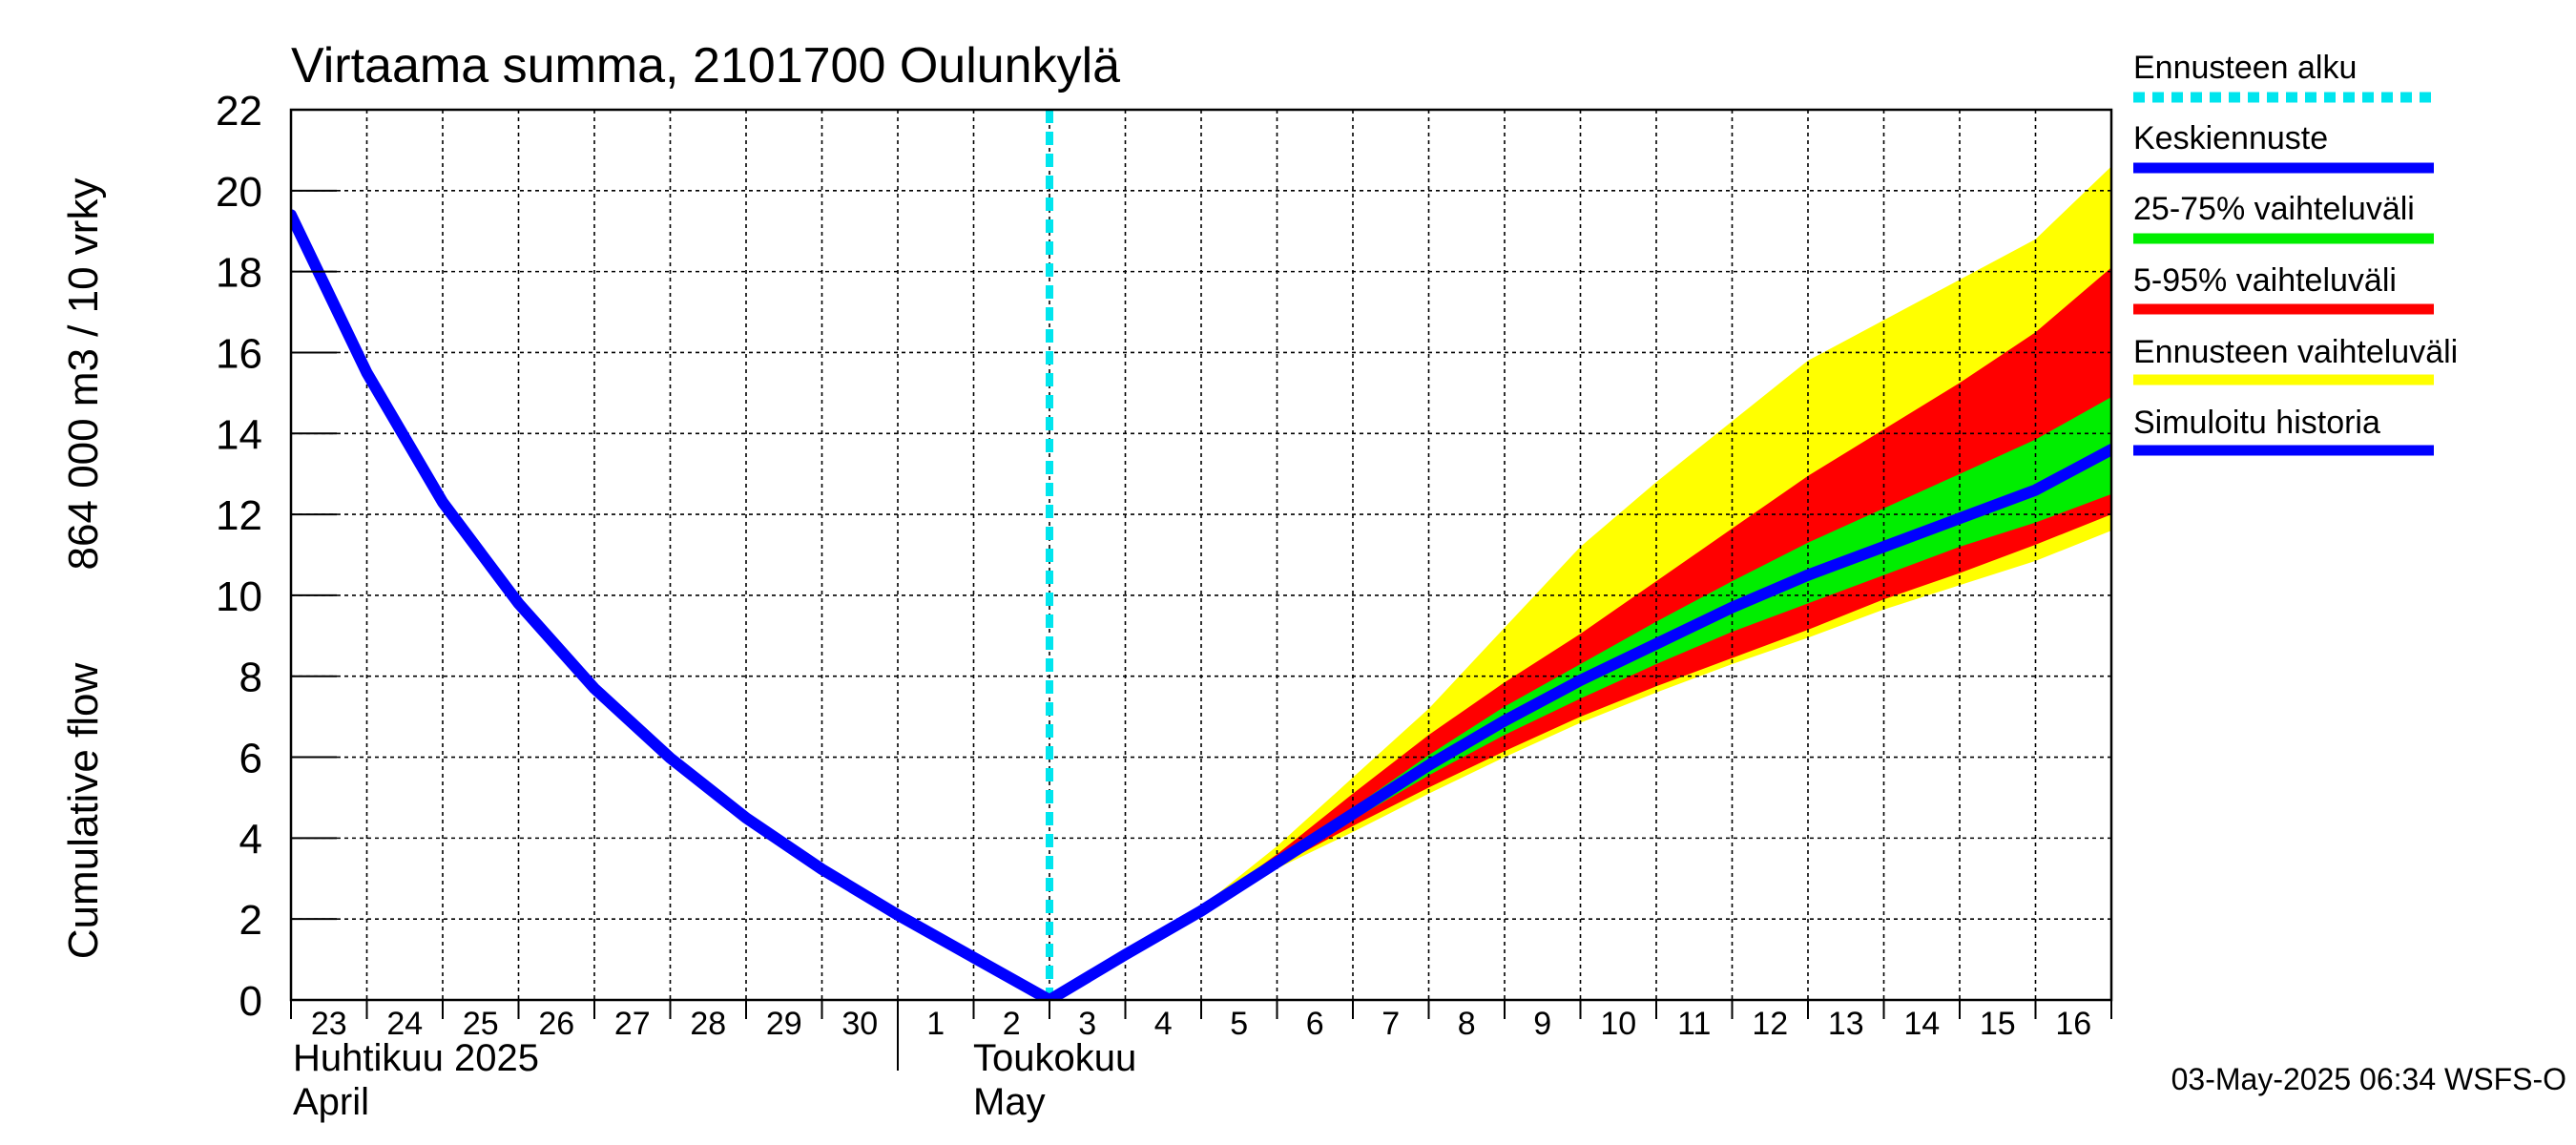  What do you see at coordinates (1770, 1024) in the screenshot?
I see `x-tick-label: 12` at bounding box center [1770, 1024].